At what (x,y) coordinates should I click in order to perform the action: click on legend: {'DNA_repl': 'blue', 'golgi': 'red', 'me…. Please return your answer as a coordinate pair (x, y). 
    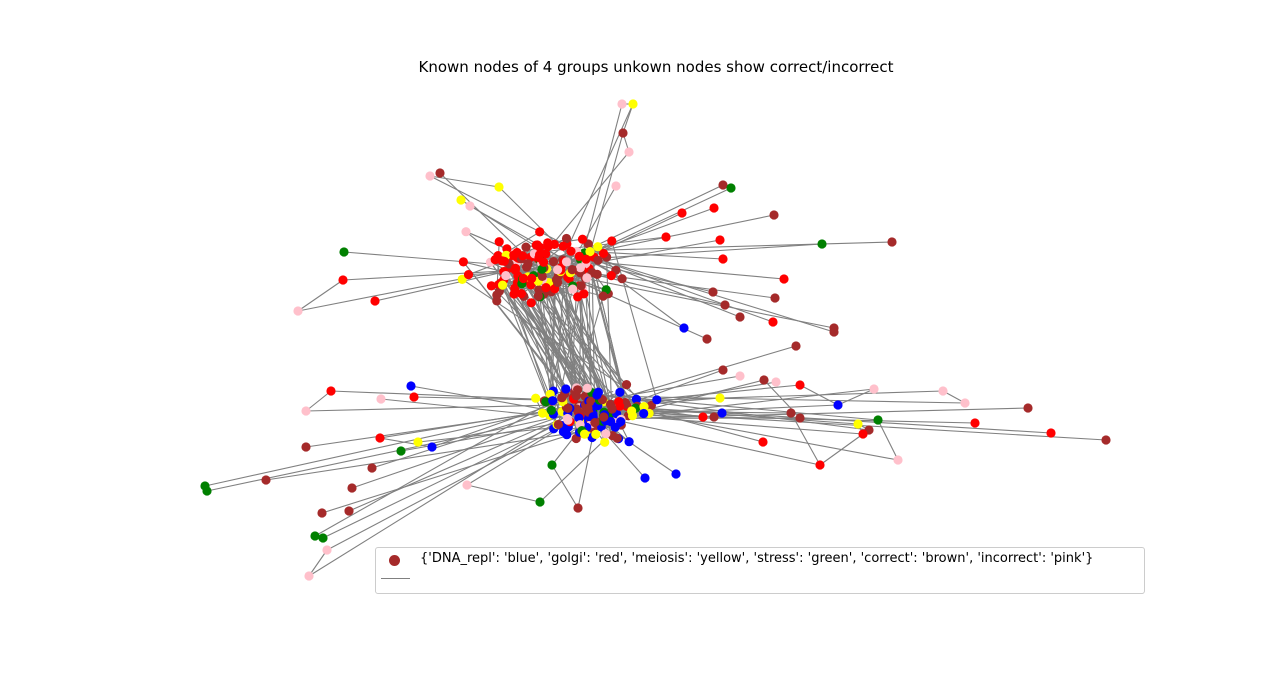
    Looking at the image, I should click on (760, 570).